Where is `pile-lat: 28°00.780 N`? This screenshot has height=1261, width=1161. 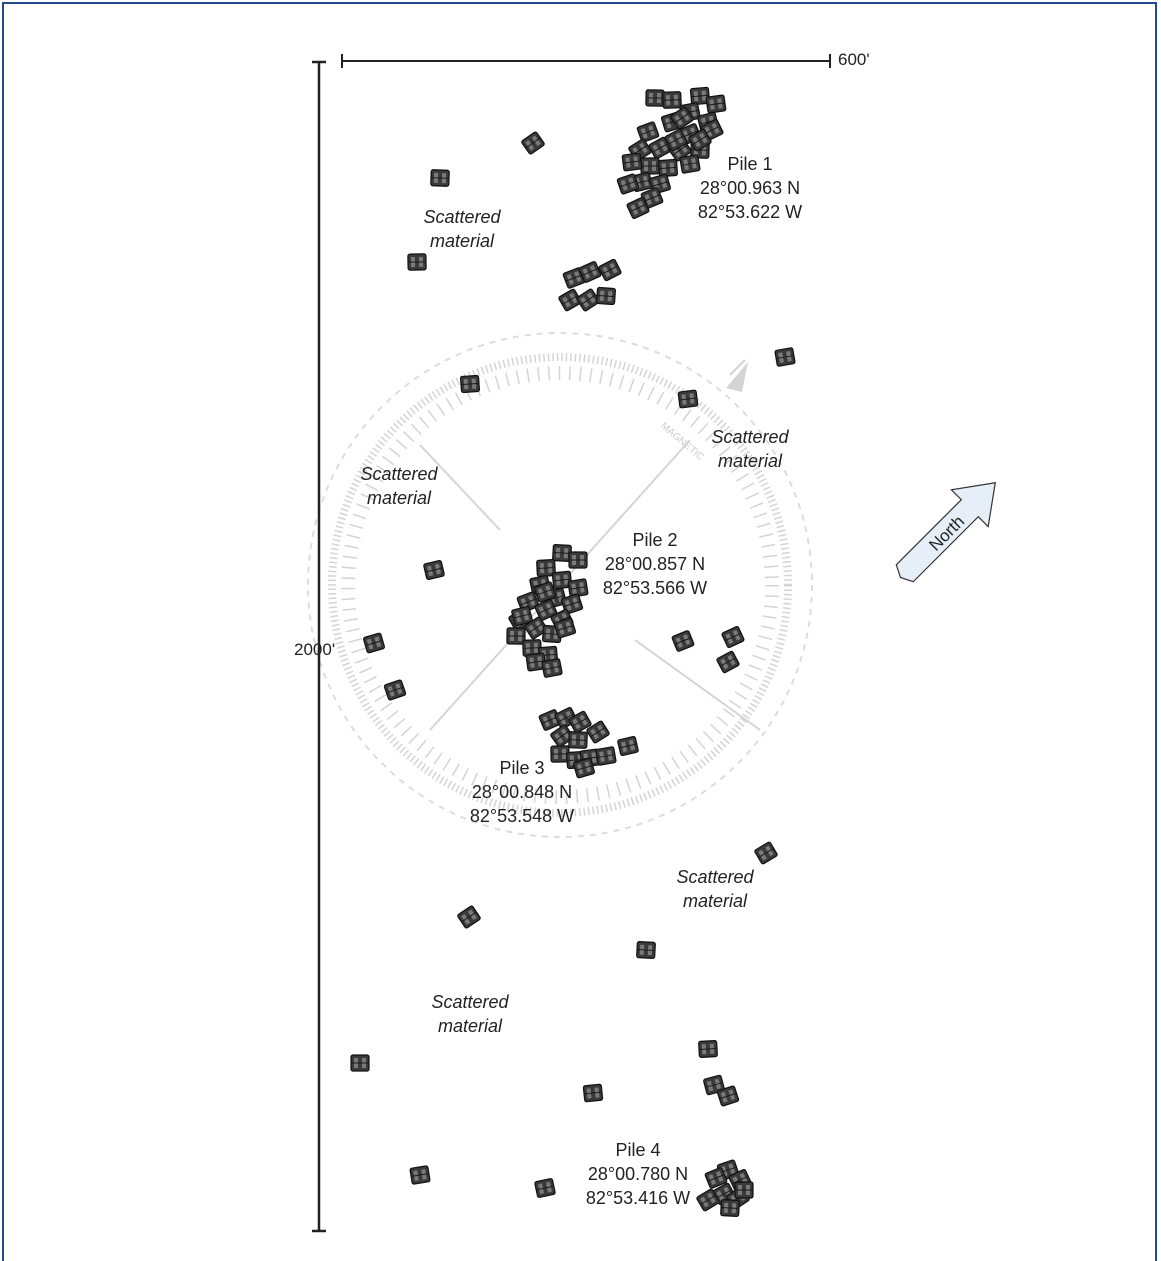
pile-lat: 28°00.780 N is located at coordinates (638, 1174).